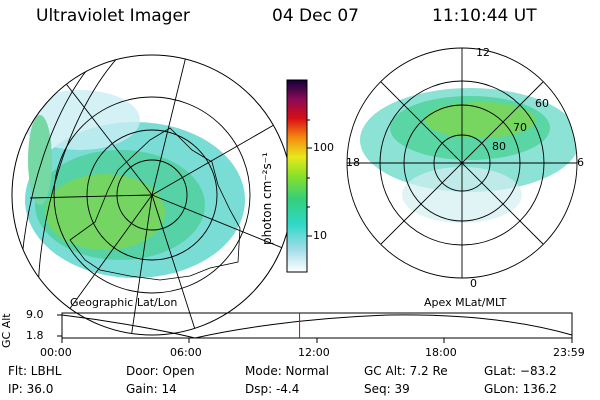  Describe the element at coordinates (387, 389) in the screenshot. I see `seq-status: Seq: 39` at that location.